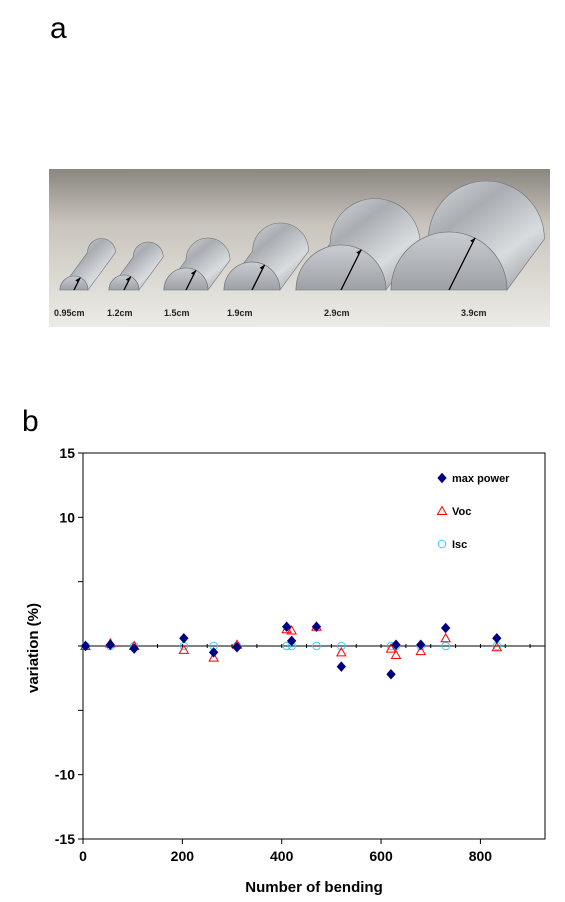 This screenshot has width=565, height=902. What do you see at coordinates (69, 313) in the screenshot?
I see `mold-radius-label: 0.95cm` at bounding box center [69, 313].